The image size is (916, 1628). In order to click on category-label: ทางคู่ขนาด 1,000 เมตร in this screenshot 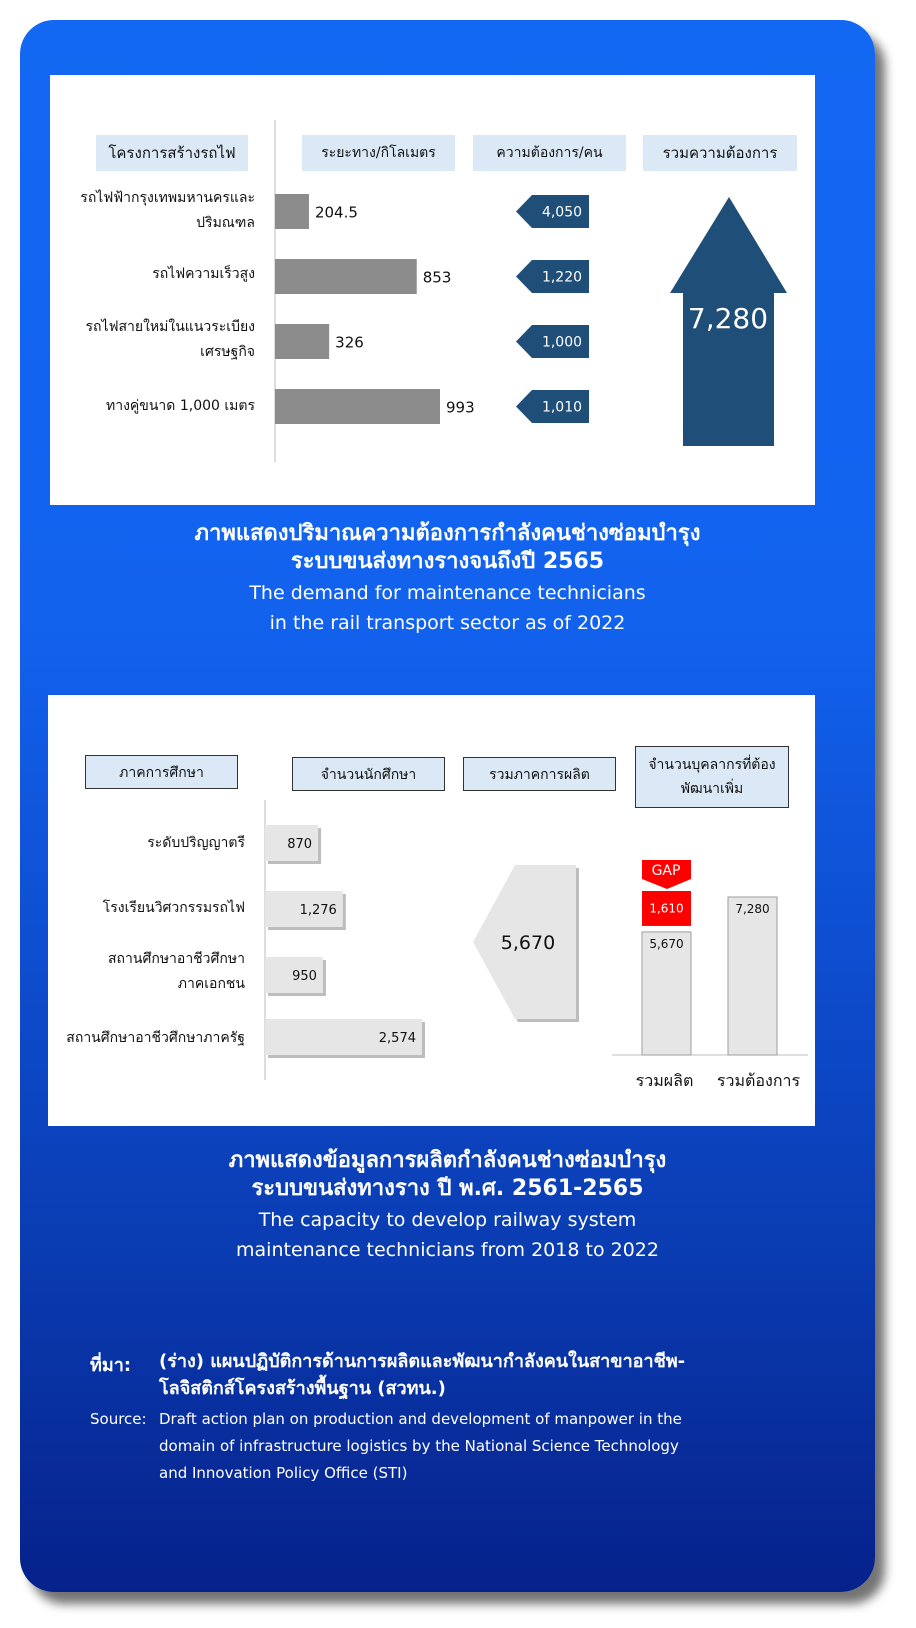, I will do `click(157, 406)`.